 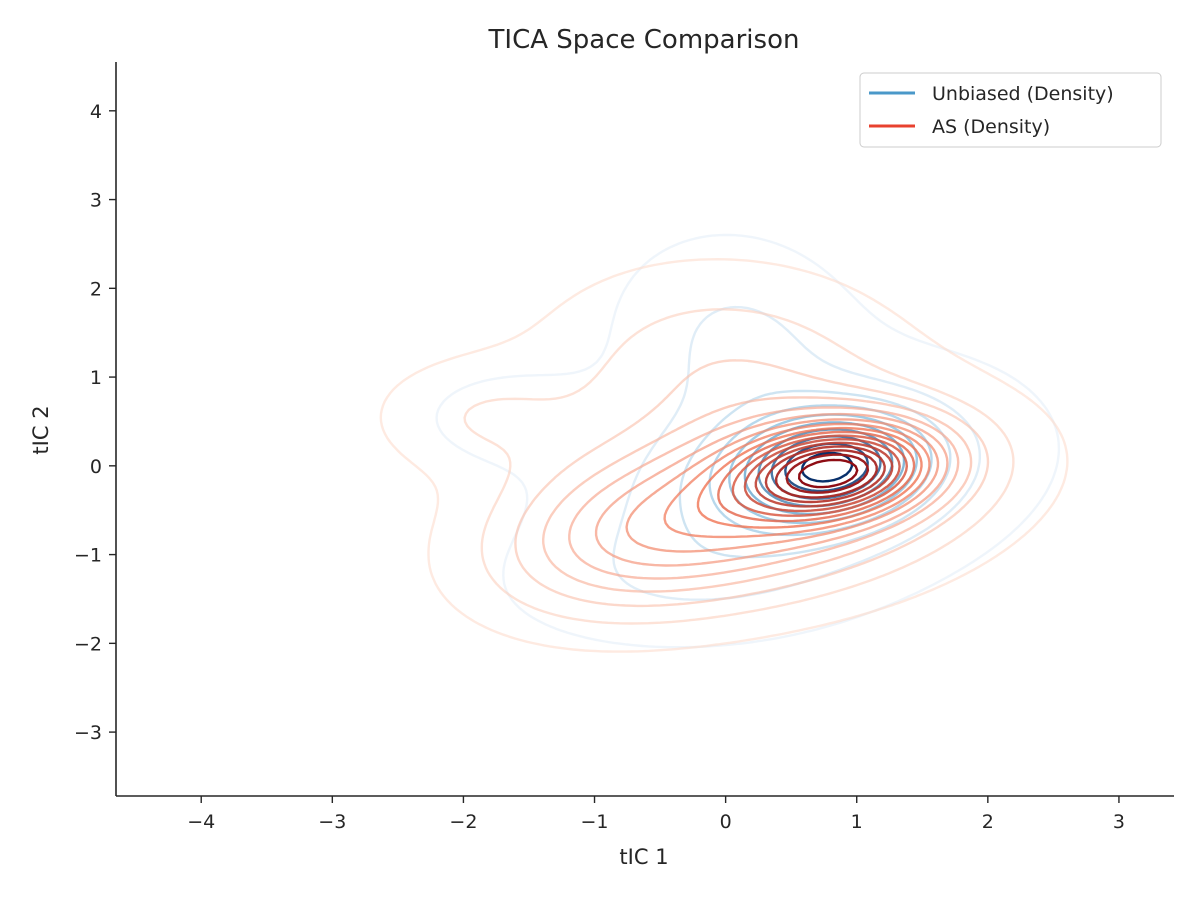 I want to click on x-axis-label: tIC 1, so click(x=643, y=857).